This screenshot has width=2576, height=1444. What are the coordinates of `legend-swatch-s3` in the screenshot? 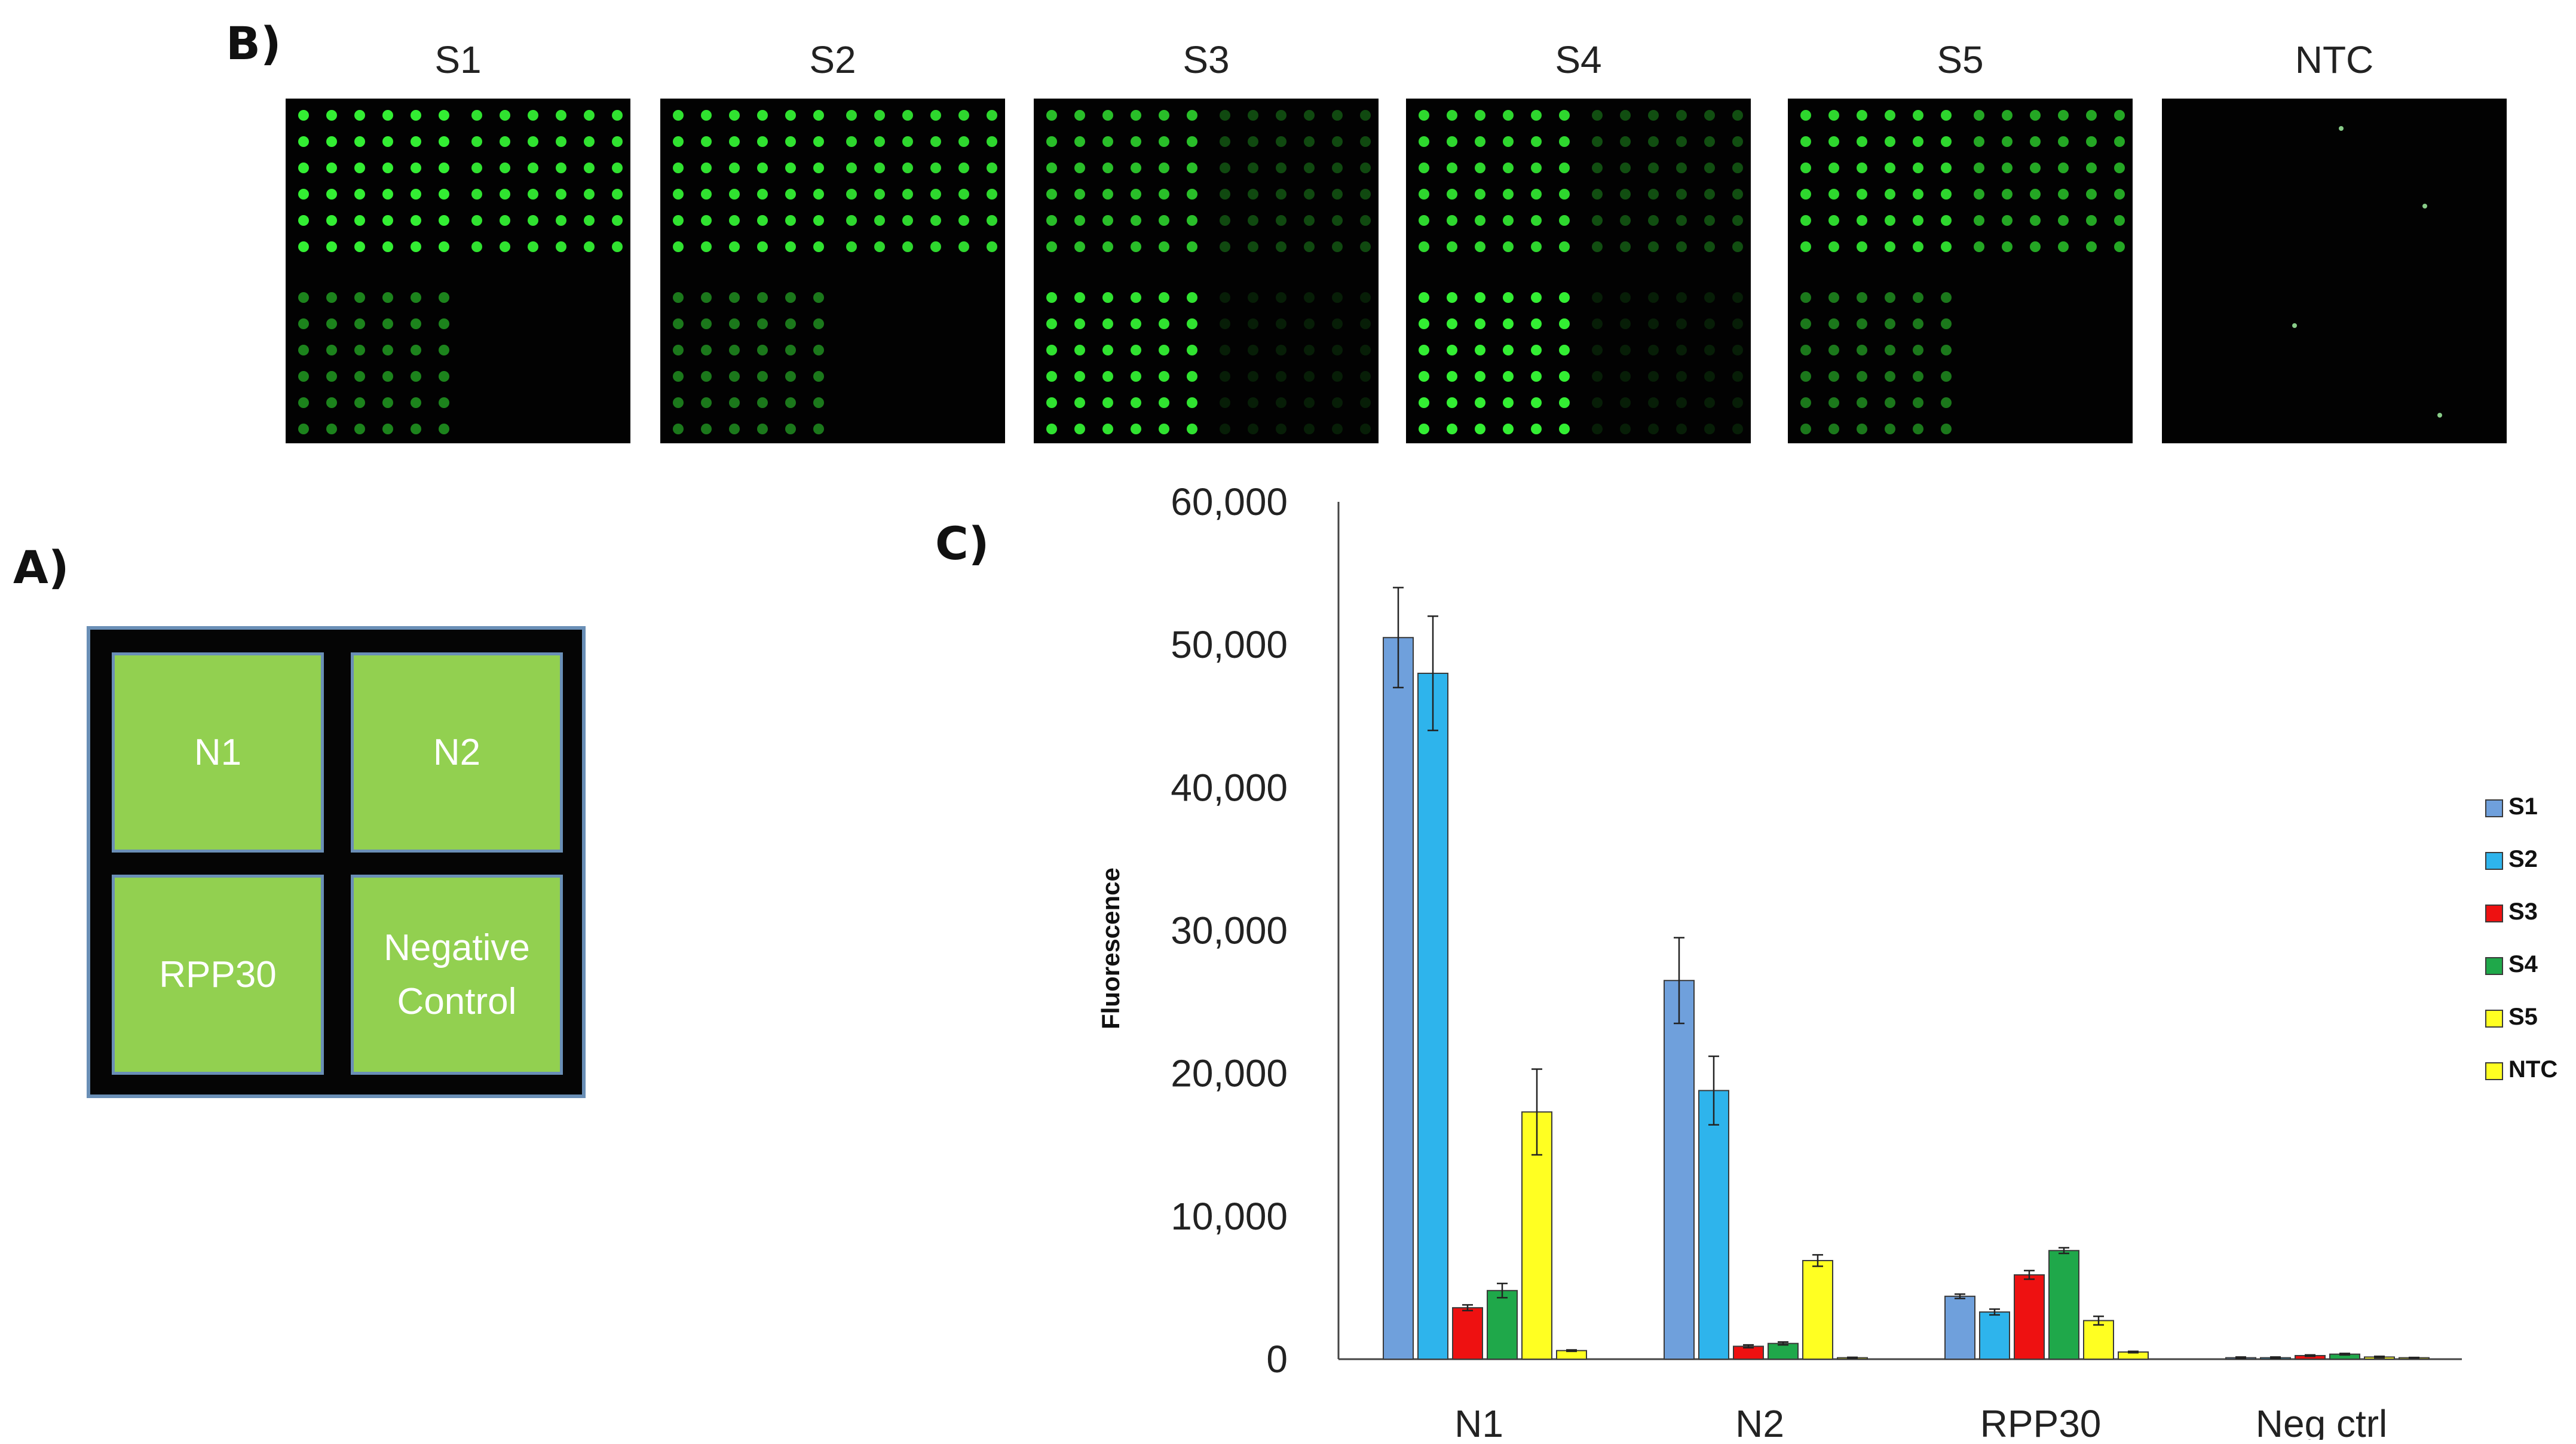 It's located at (2494, 913).